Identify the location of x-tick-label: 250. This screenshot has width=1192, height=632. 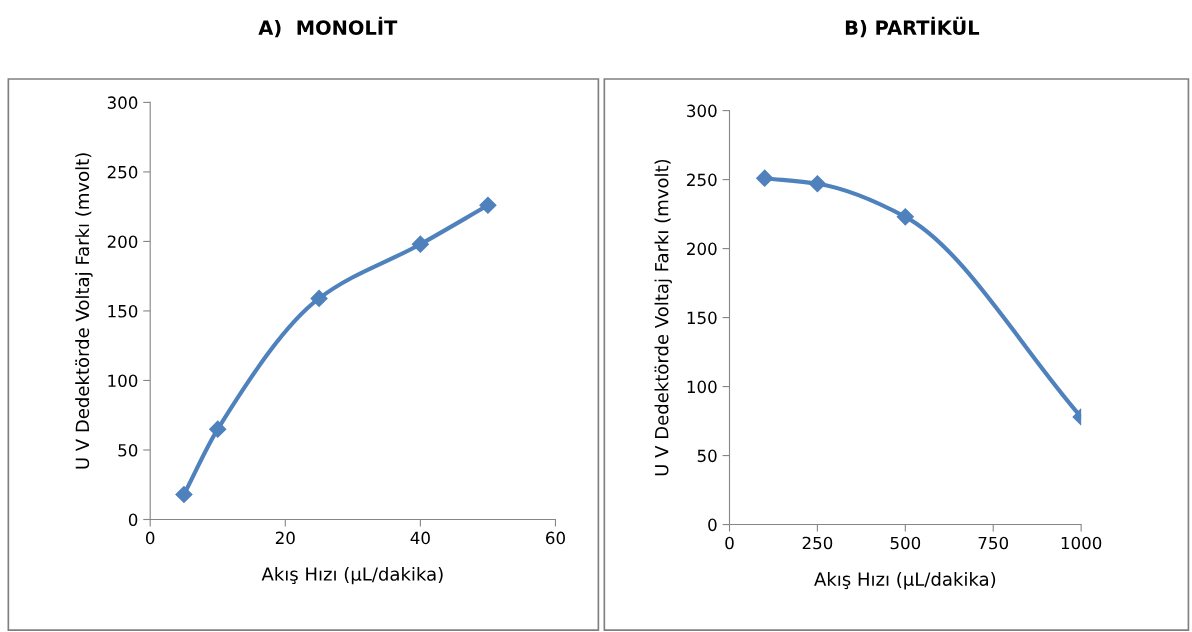
(817, 543).